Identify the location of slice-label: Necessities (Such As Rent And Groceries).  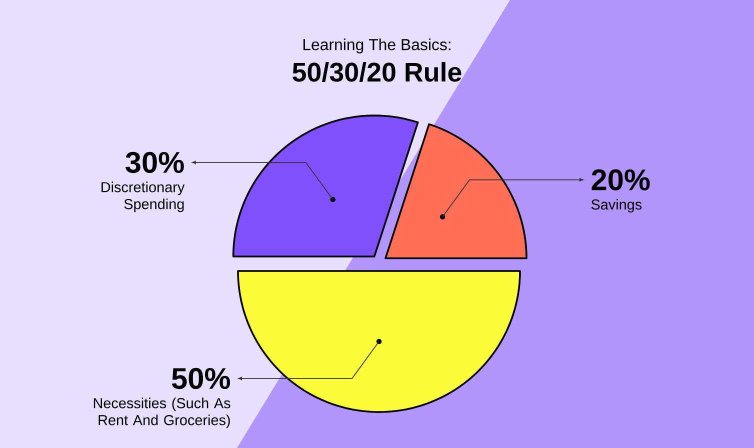
(162, 413).